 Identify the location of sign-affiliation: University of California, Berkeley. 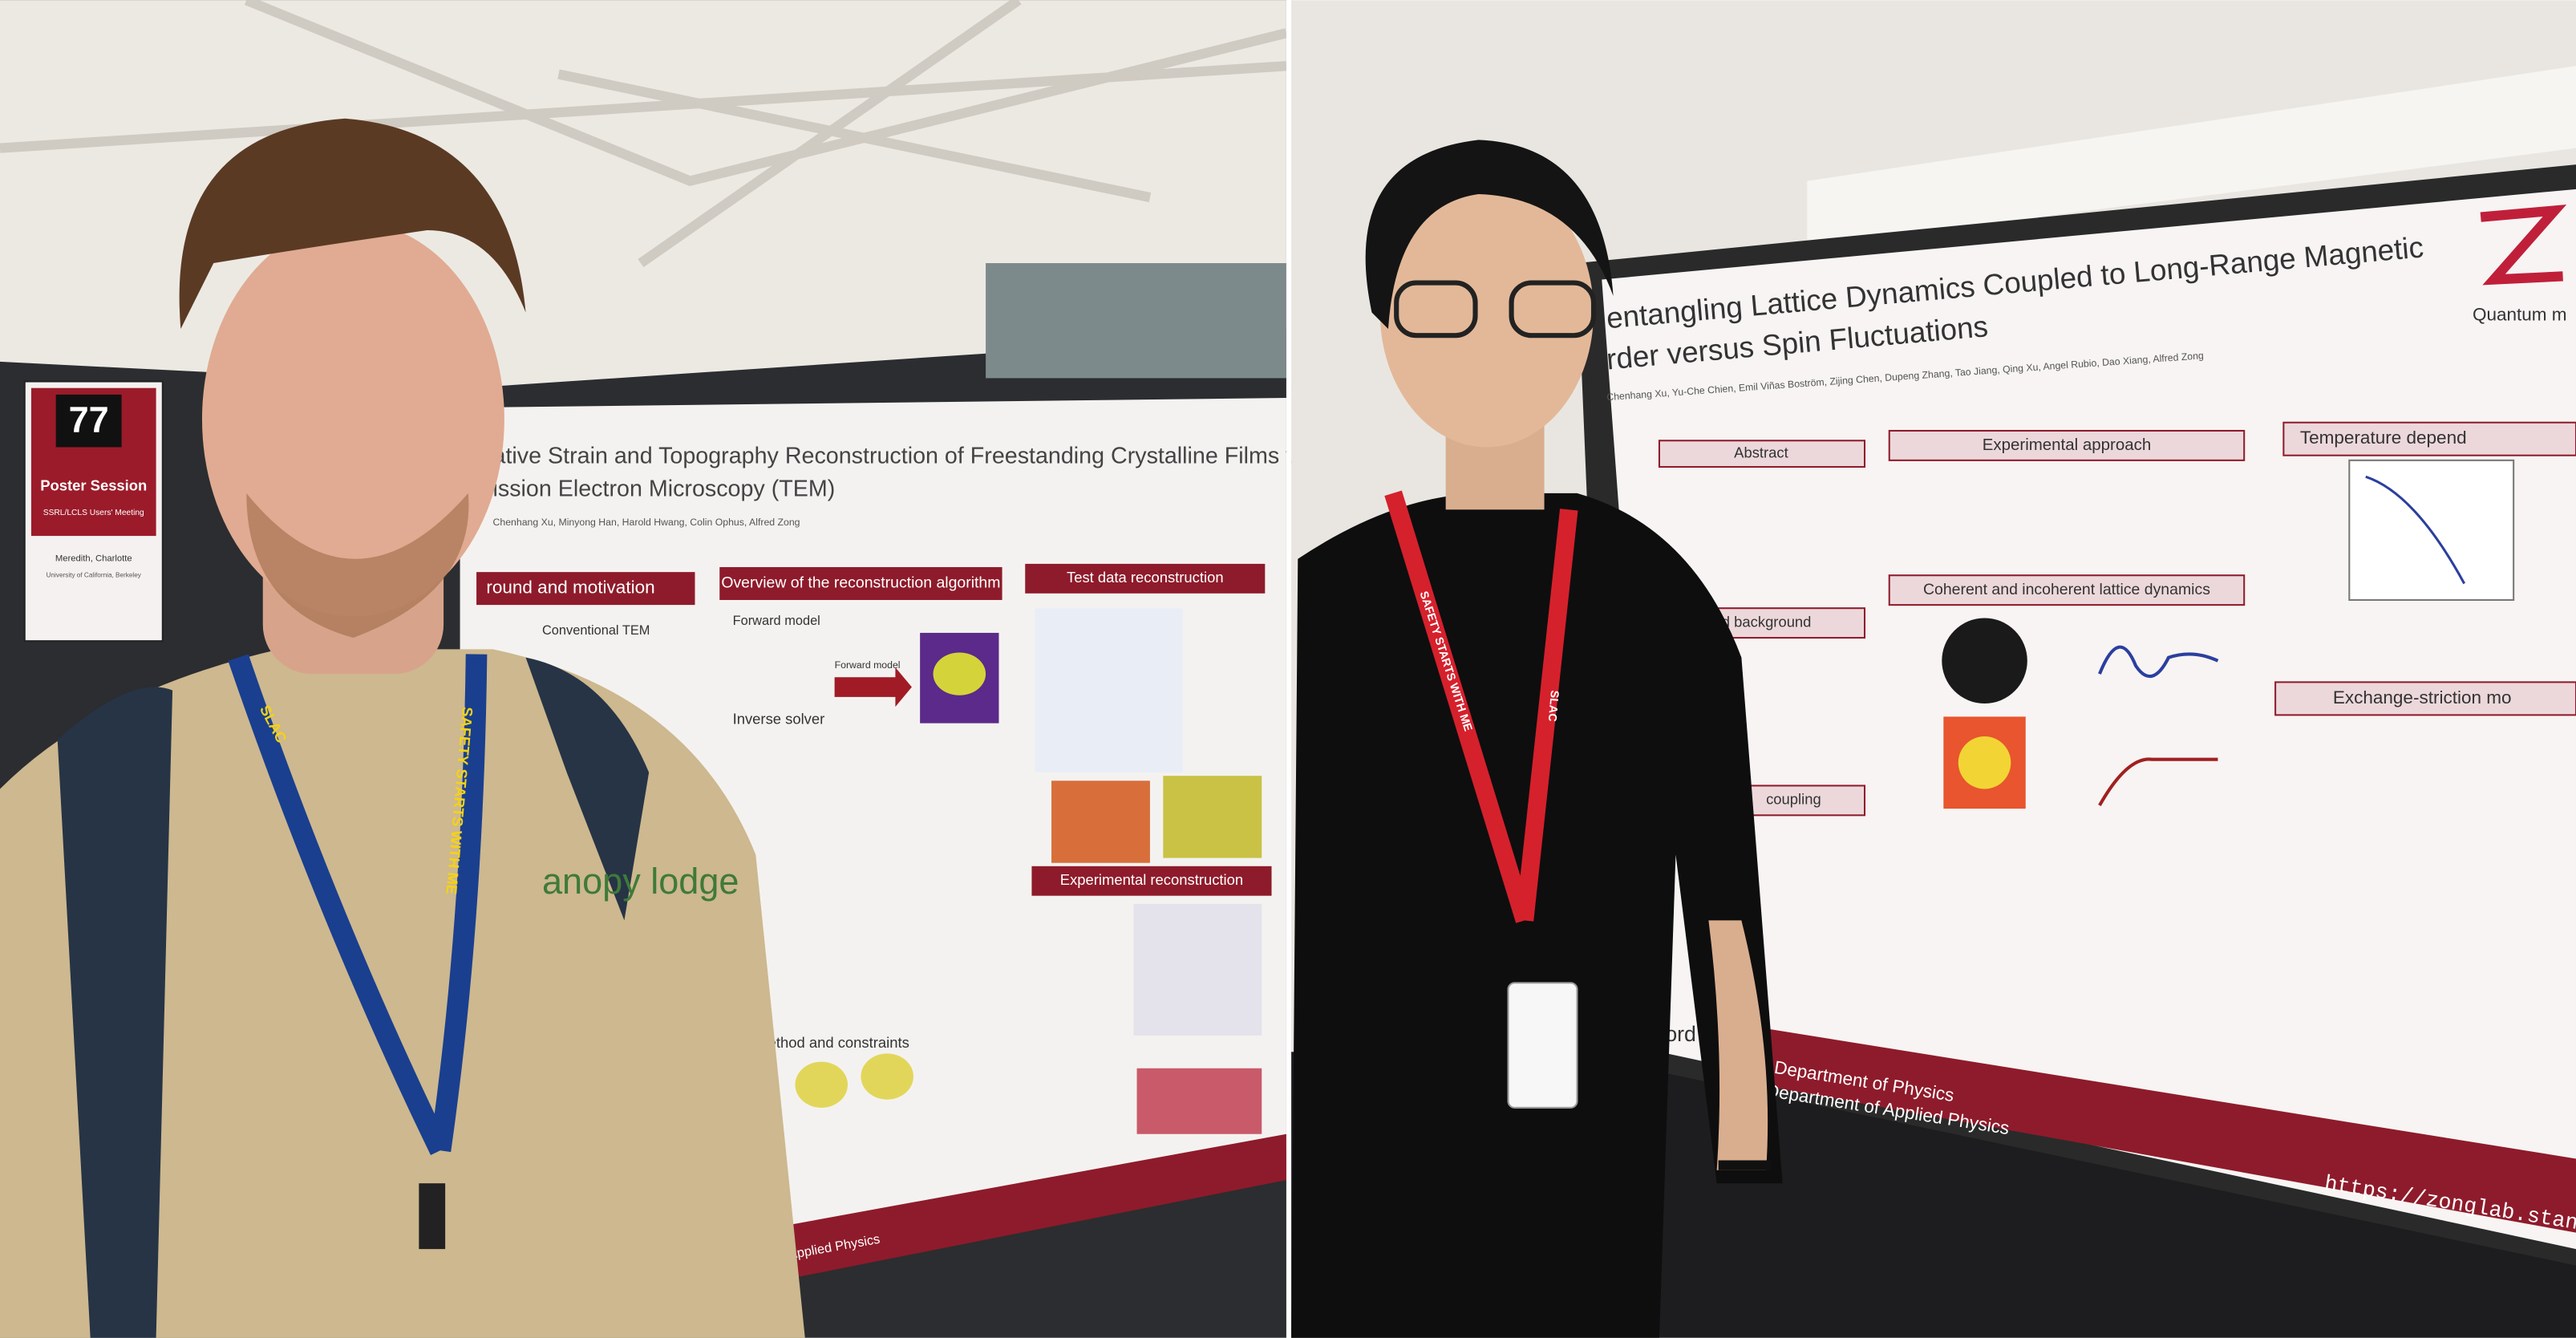
(94, 575).